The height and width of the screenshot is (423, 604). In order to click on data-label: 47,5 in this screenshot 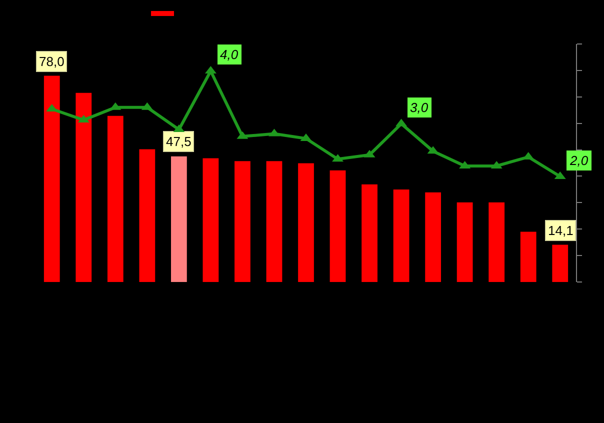, I will do `click(179, 141)`.